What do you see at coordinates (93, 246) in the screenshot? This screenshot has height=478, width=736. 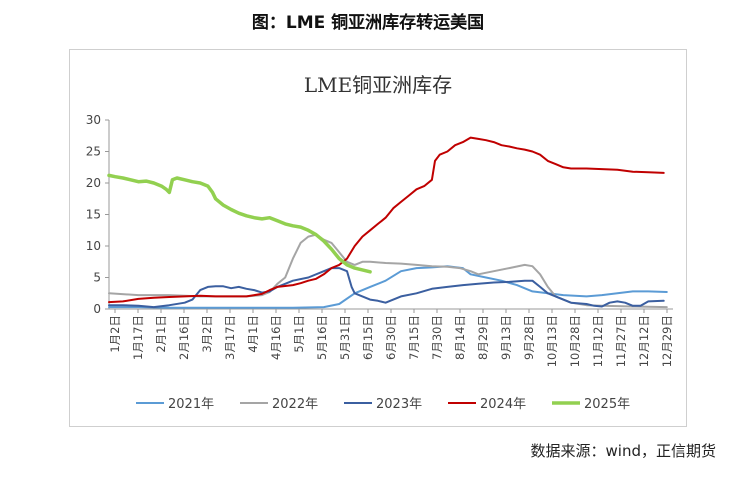 I see `y-tick-label: 10` at bounding box center [93, 246].